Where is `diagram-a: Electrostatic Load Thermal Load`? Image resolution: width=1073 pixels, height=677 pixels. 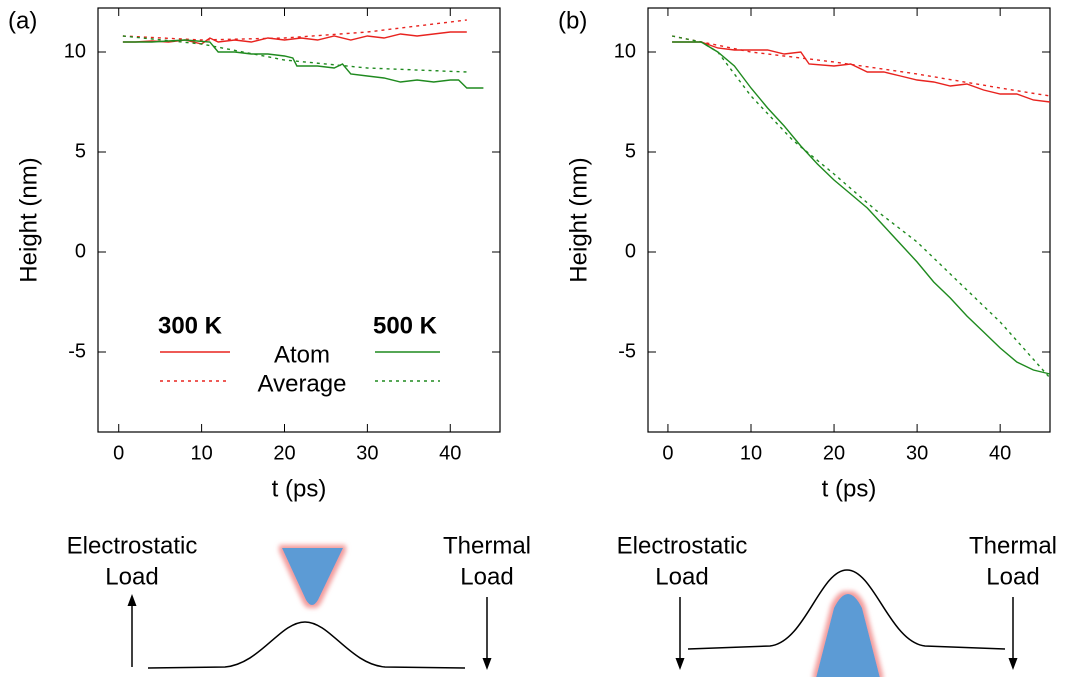
diagram-a: Electrostatic Load Thermal Load is located at coordinates (299, 601).